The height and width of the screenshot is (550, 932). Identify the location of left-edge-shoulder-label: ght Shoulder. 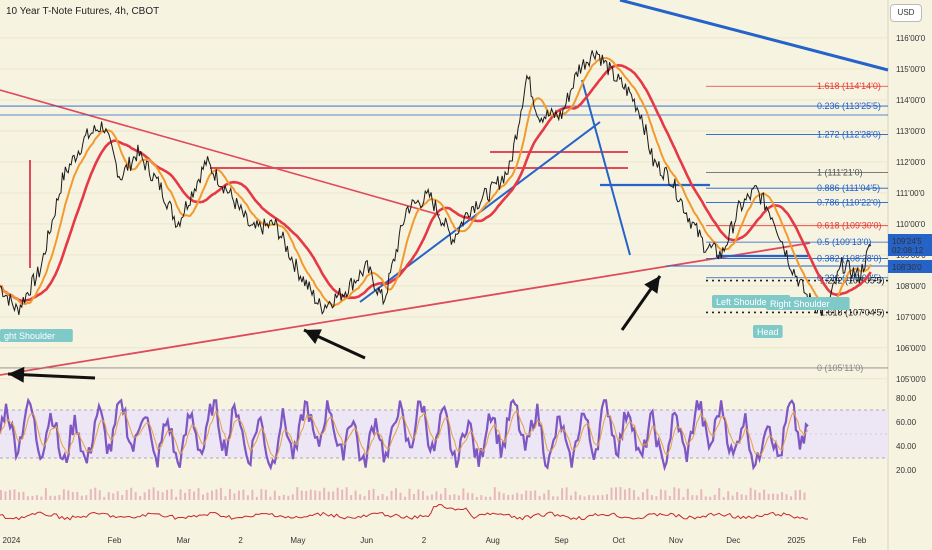
(29, 336).